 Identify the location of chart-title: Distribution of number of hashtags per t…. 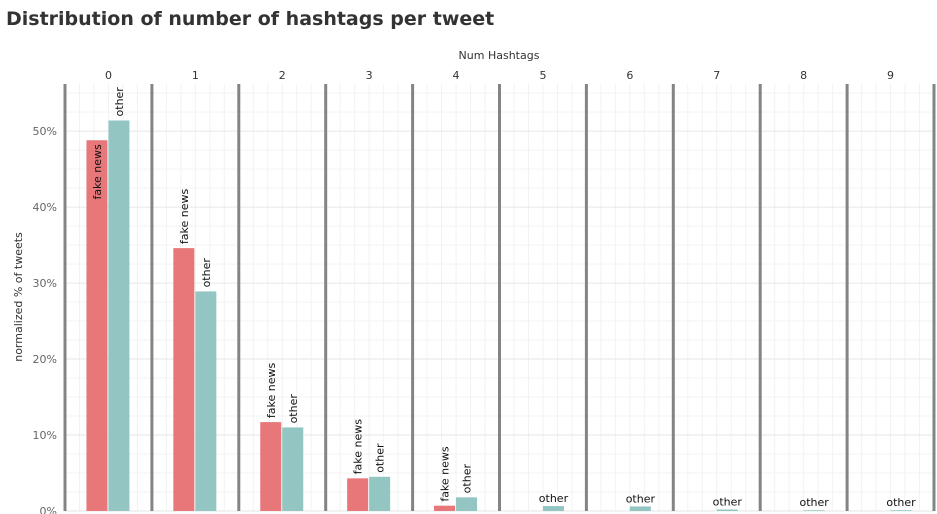
(250, 19).